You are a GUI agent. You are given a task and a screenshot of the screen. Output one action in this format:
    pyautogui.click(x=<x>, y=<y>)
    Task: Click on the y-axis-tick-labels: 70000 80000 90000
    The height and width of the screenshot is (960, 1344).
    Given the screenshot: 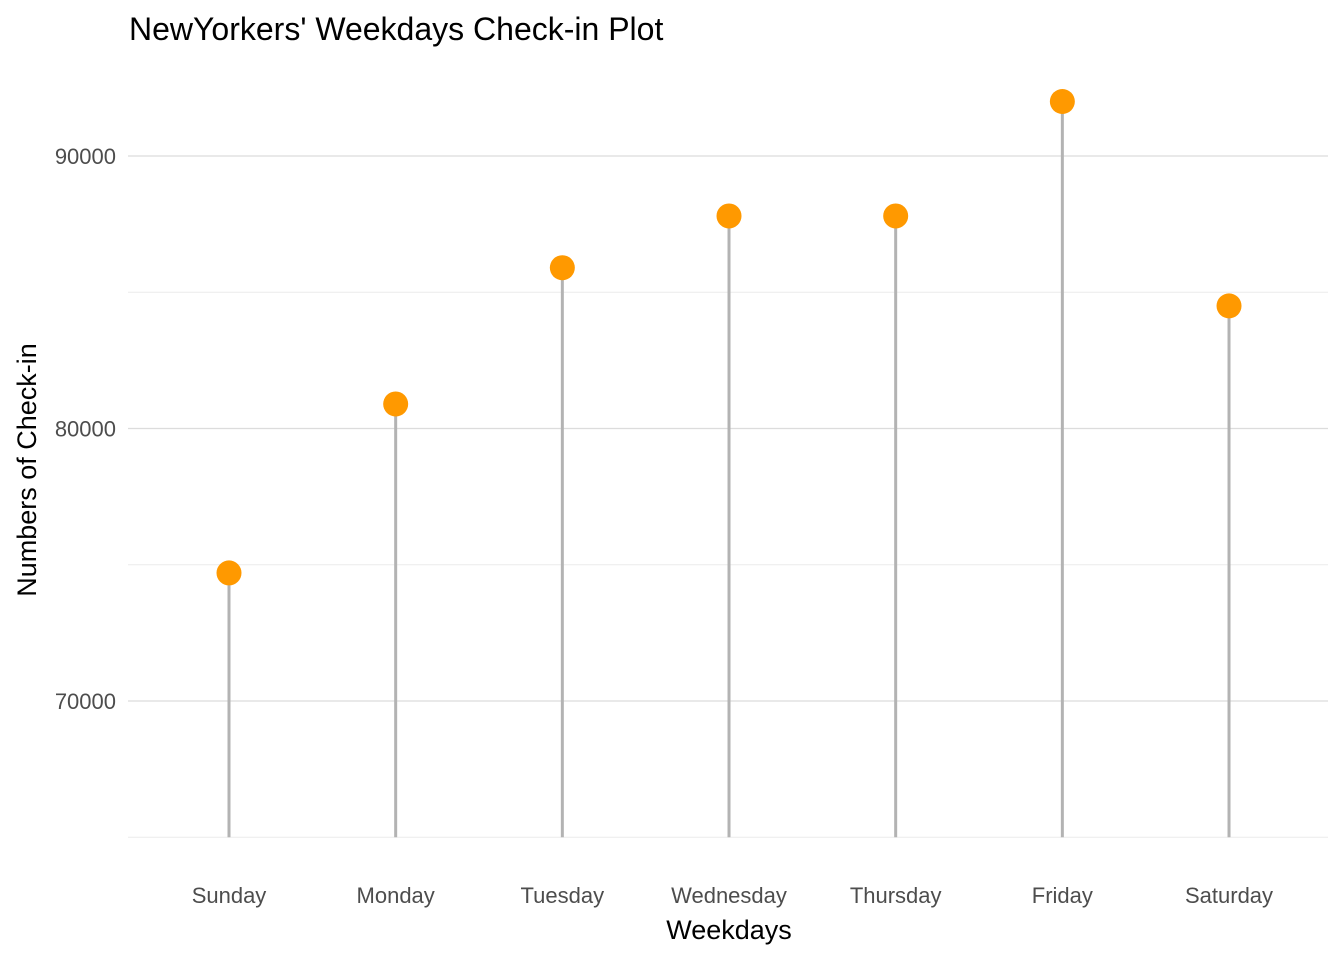 What is the action you would take?
    pyautogui.click(x=85, y=429)
    